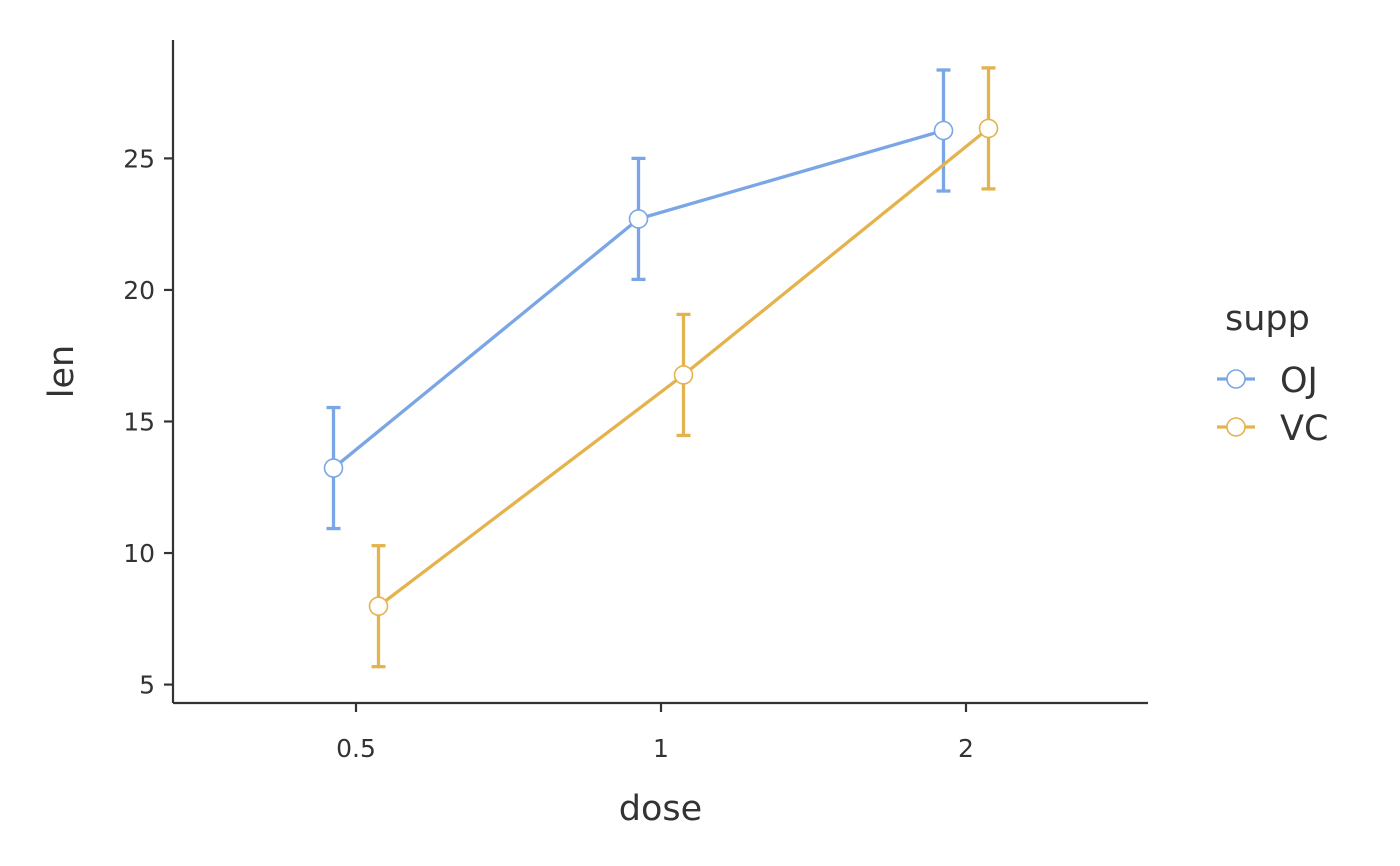 Image resolution: width=1400 pixels, height=866 pixels. Describe the element at coordinates (655, 733) in the screenshot. I see `x-axis-ticks: 0.5 1 2` at that location.